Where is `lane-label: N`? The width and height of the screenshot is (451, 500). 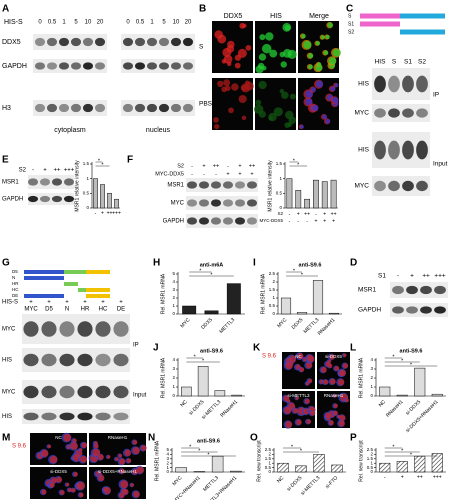 lane-label: N is located at coordinates (67, 310).